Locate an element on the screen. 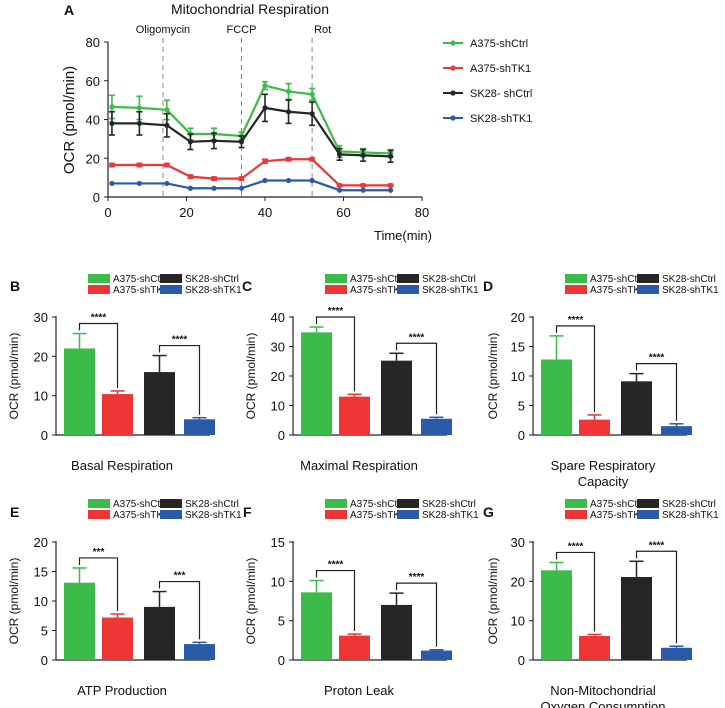  x-axis-label: Non-Mitochondrial is located at coordinates (603, 690).